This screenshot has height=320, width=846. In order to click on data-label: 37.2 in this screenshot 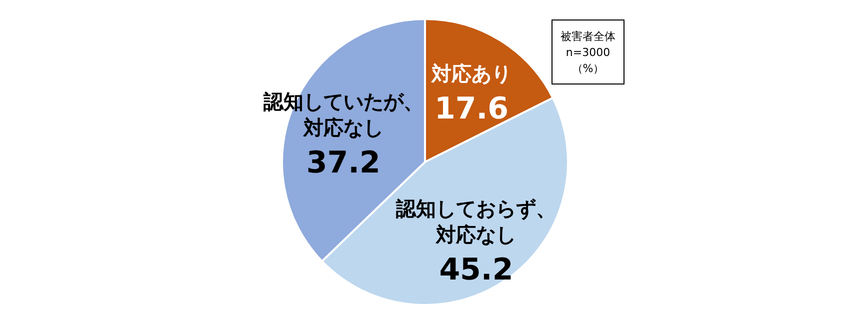, I will do `click(343, 162)`.